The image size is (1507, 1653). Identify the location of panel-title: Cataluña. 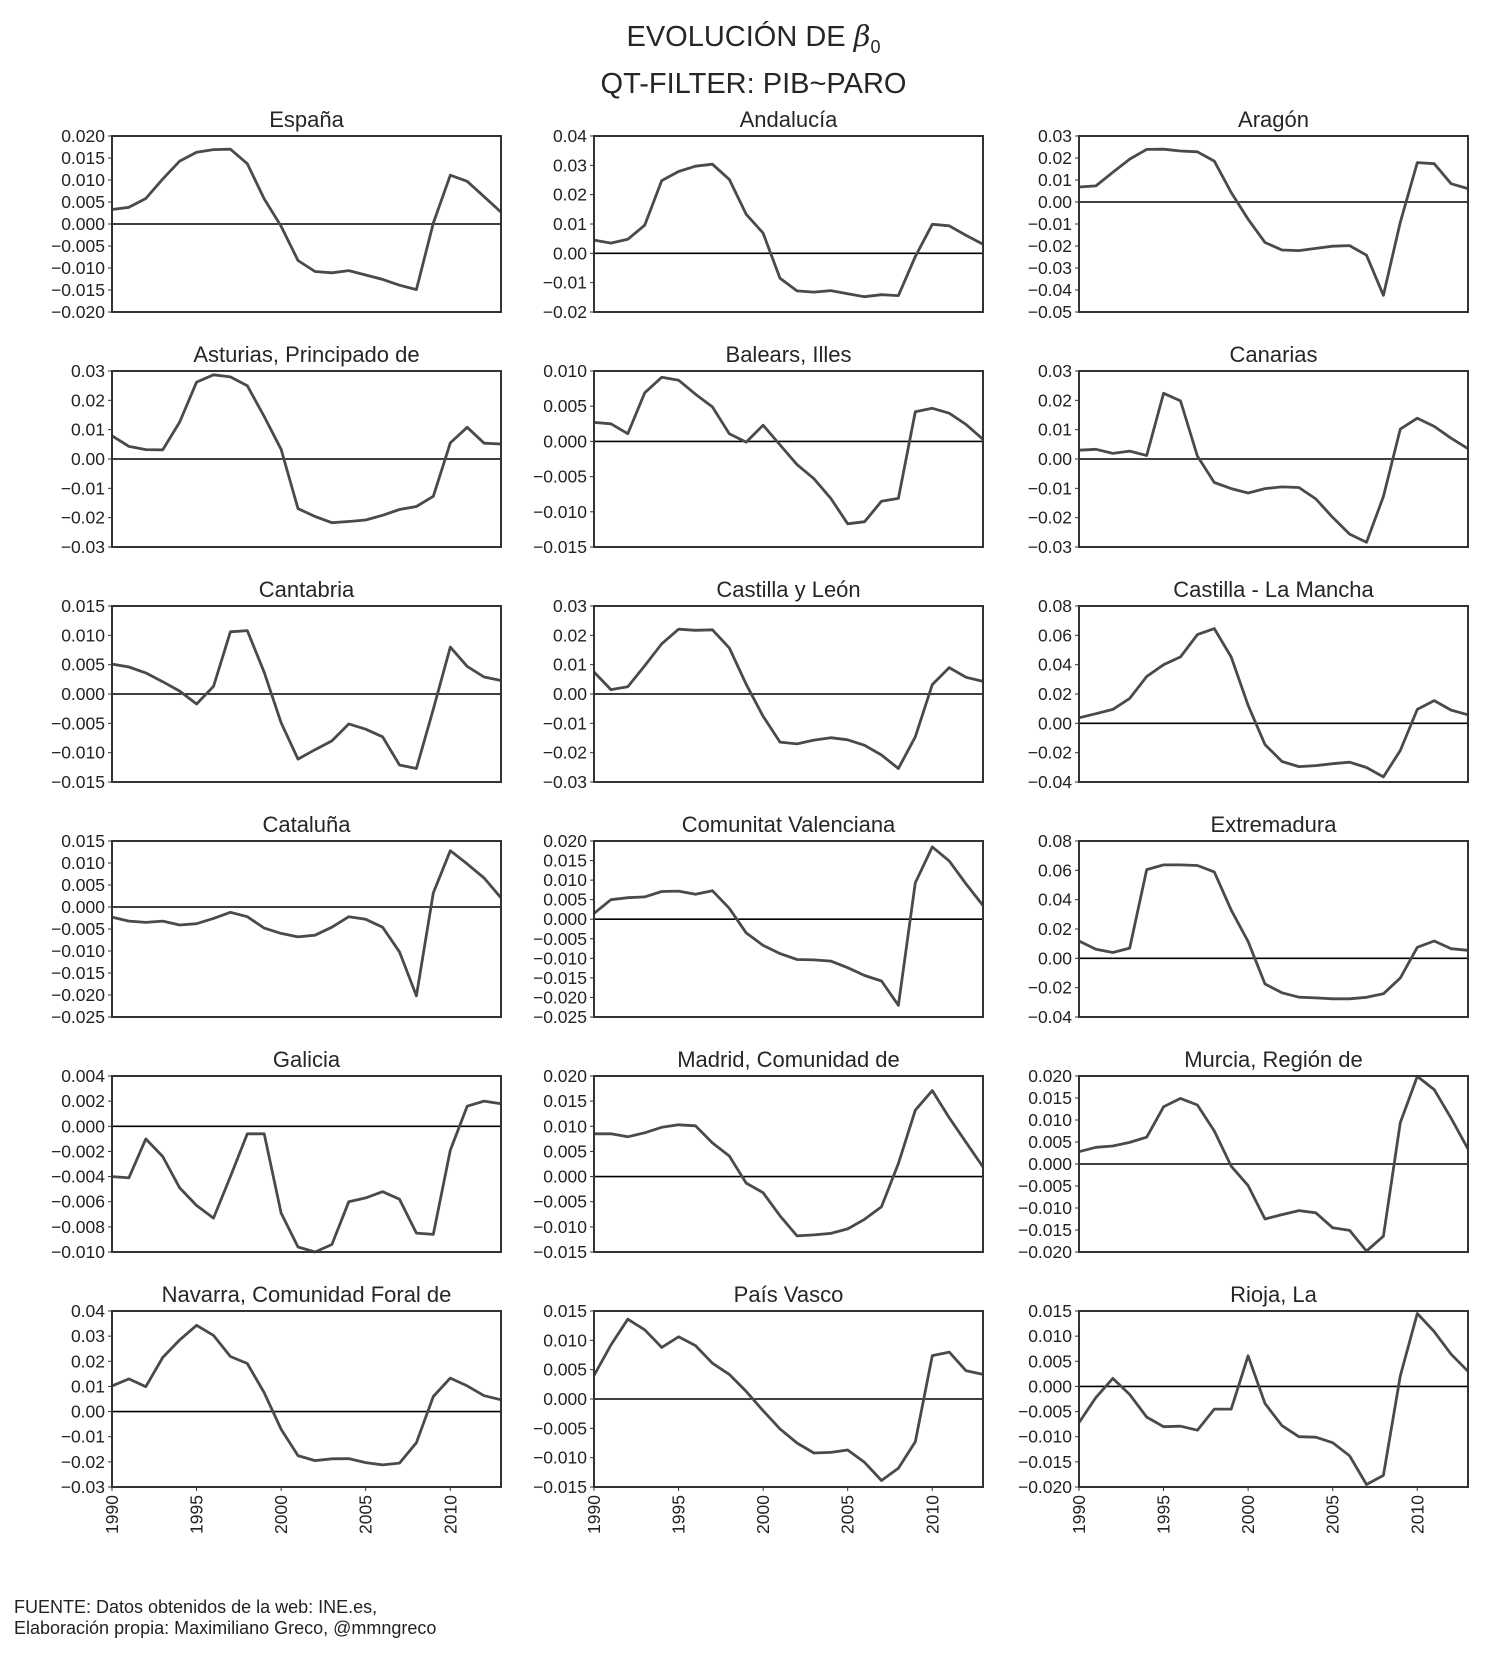
(306, 824).